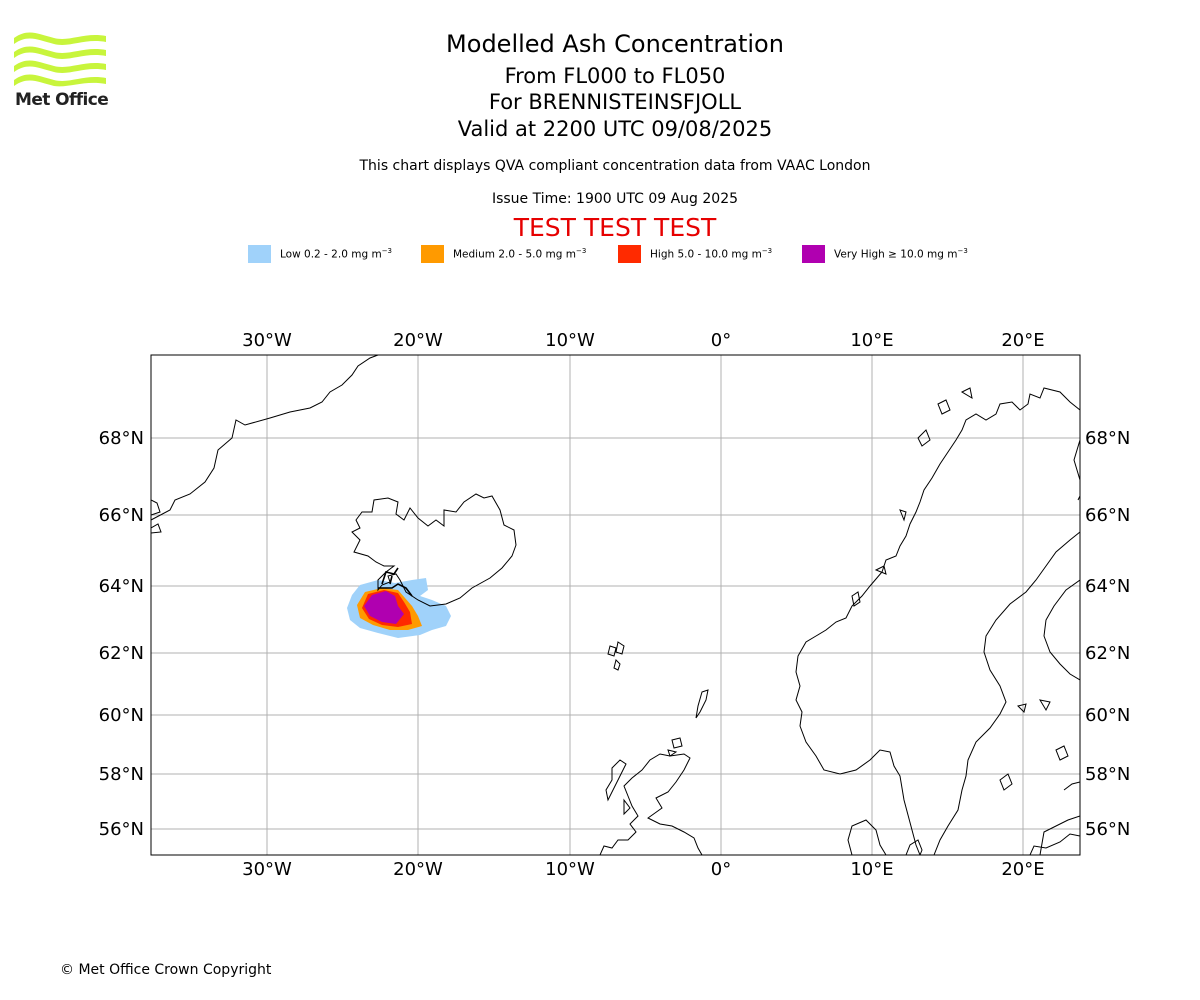 The image size is (1200, 1000). I want to click on lat-label-left: 62°N, so click(121, 653).